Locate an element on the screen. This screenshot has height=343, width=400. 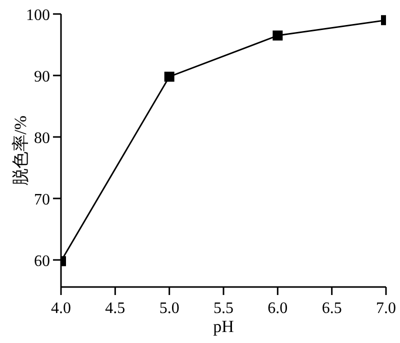
y-tick-label: 100 is located at coordinates (38, 15).